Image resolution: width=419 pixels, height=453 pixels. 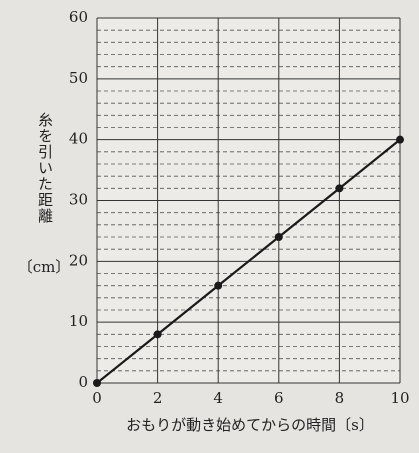 I want to click on y-axis-label: 糸を引いた距離, so click(x=45, y=168).